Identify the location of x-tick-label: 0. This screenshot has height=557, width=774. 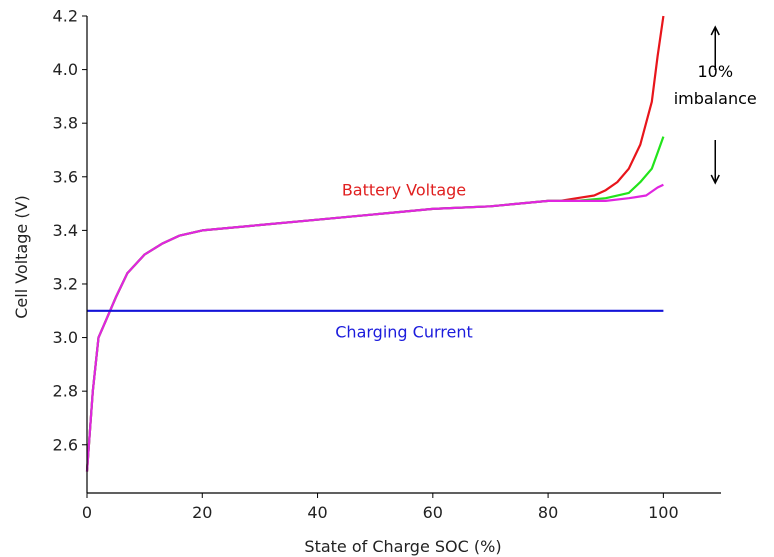
(87, 512).